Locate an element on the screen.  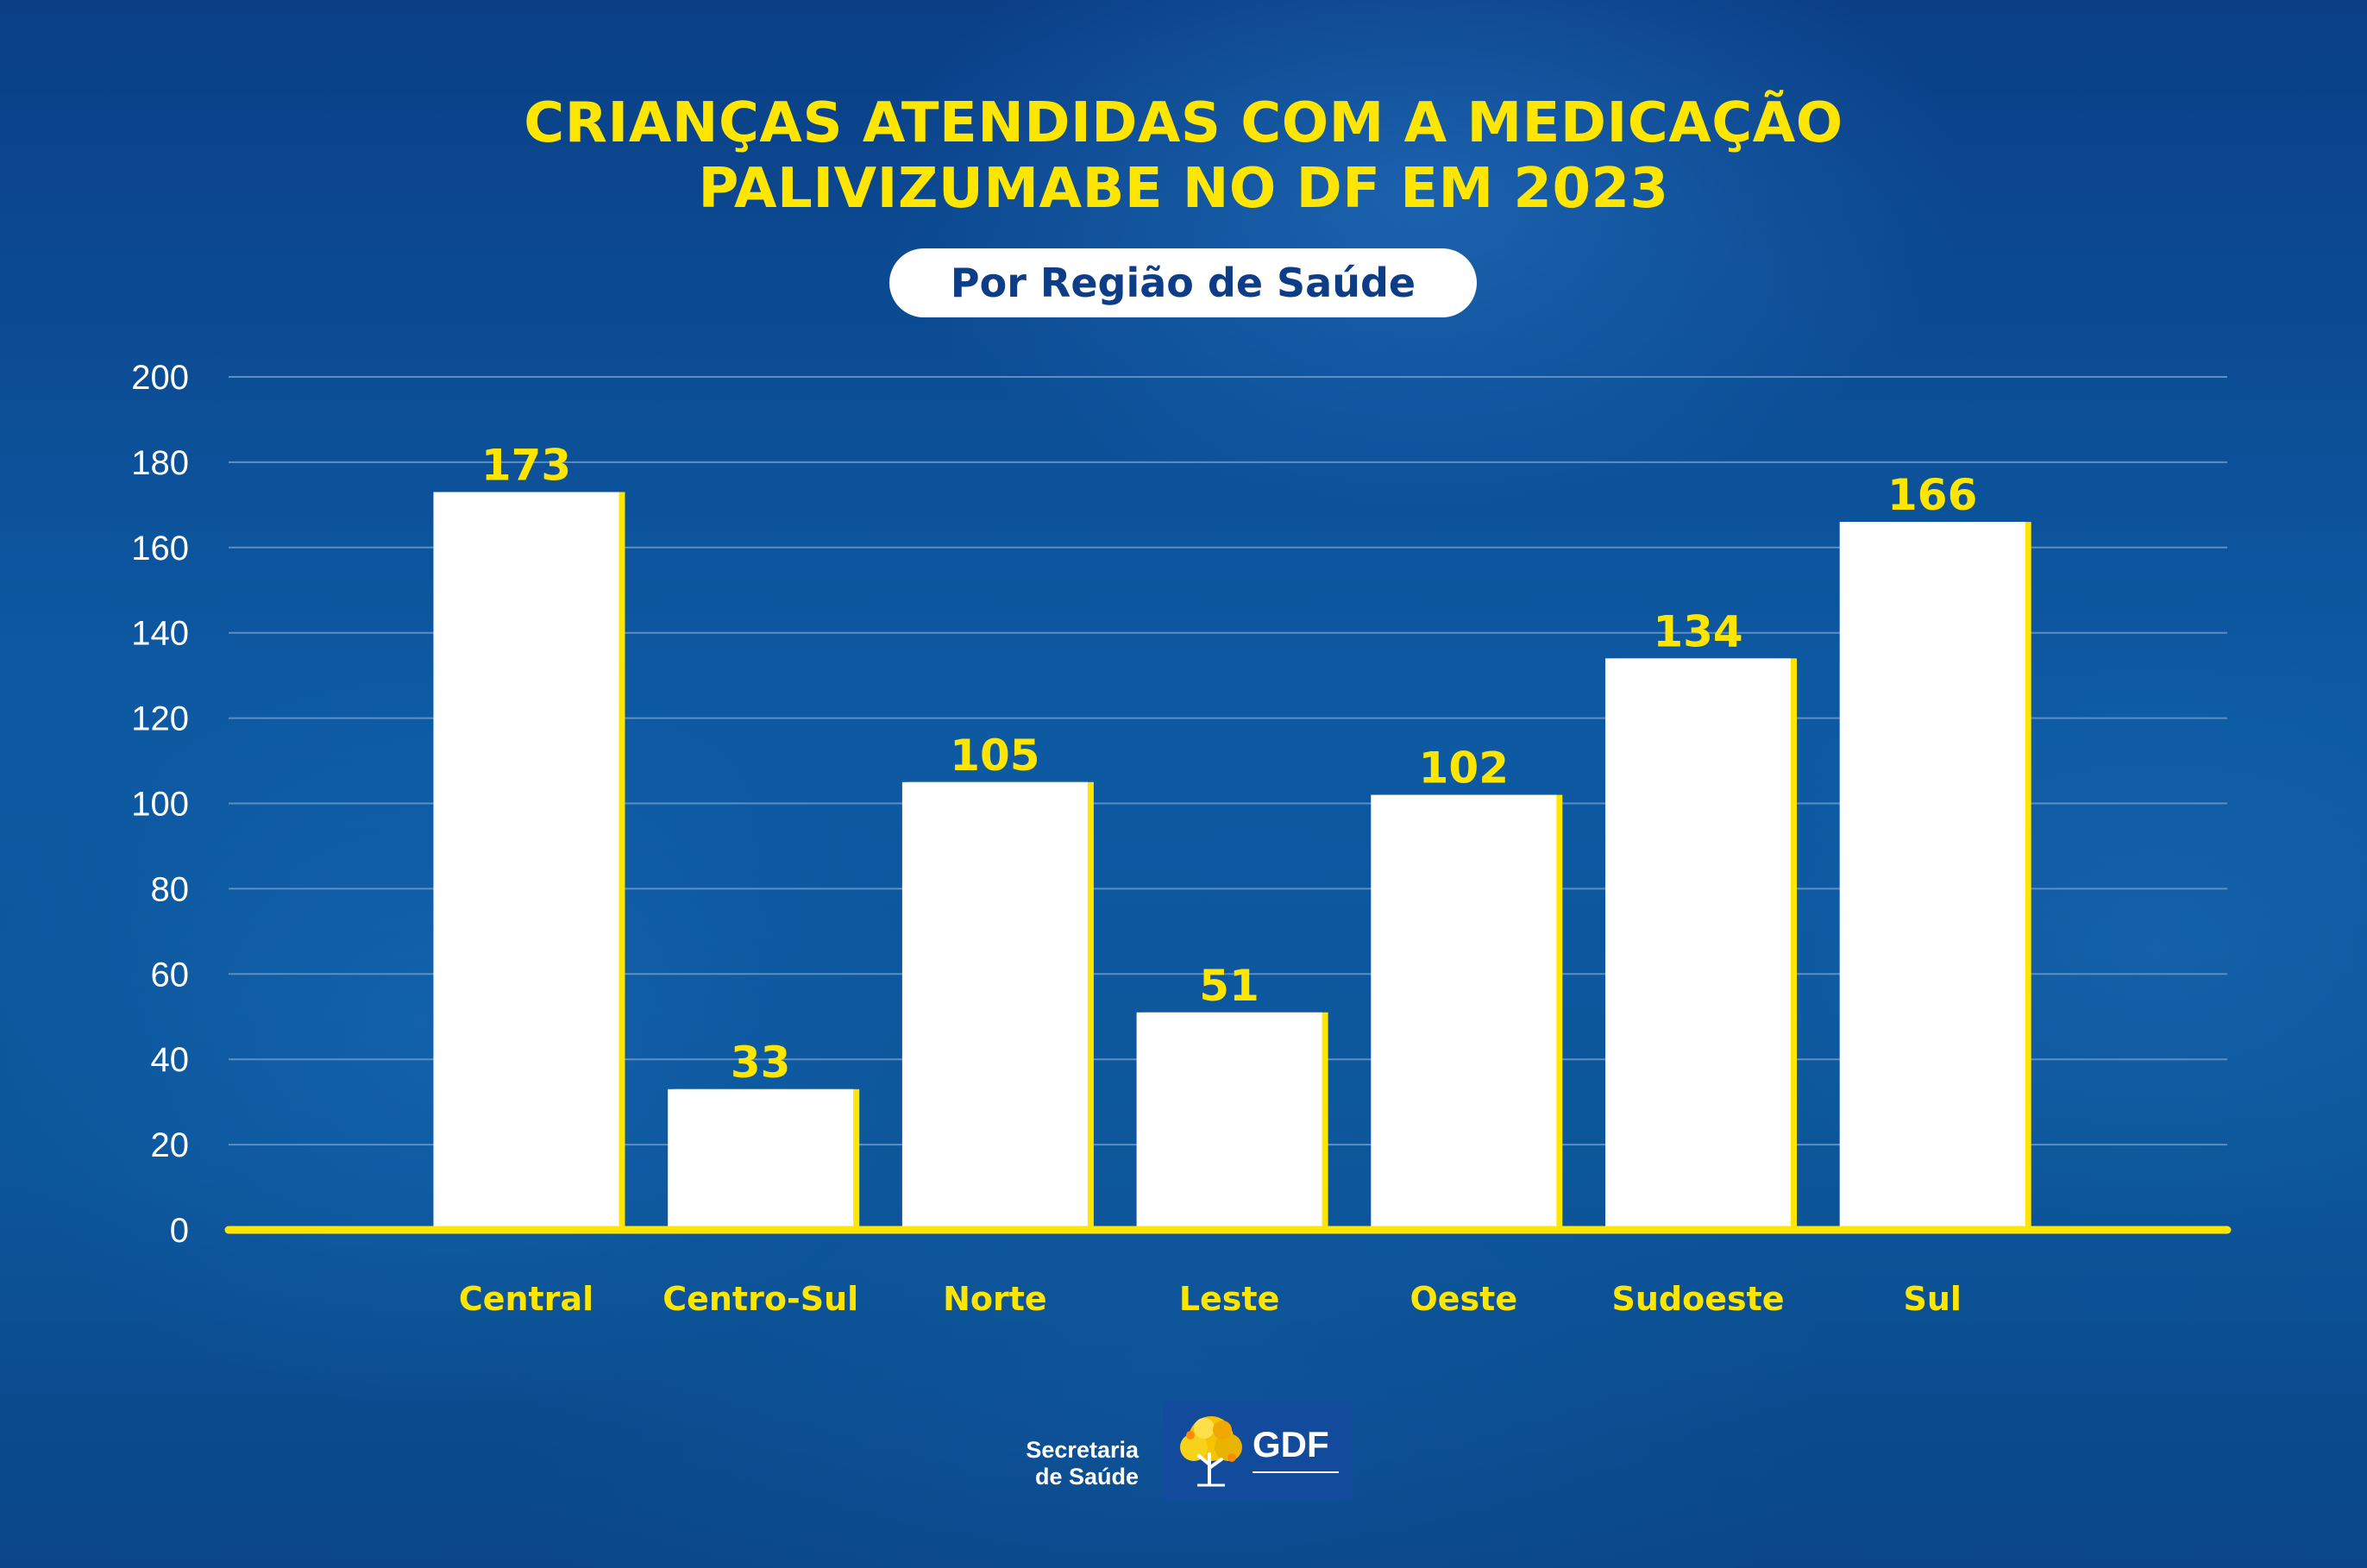
y-tick-label: 80 is located at coordinates (170, 889).